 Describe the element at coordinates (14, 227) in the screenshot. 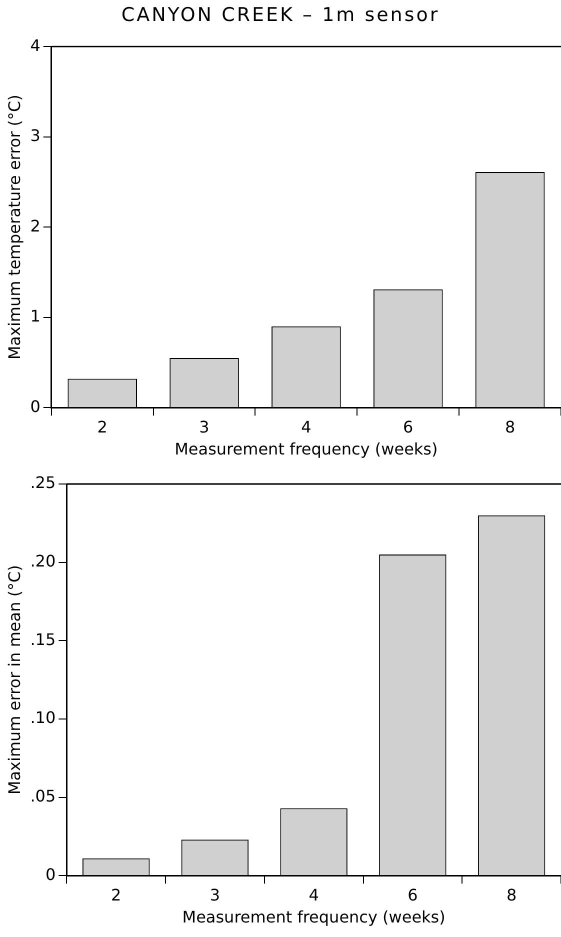

I see `y-axis-title: Maximum temperature error (°C)` at that location.